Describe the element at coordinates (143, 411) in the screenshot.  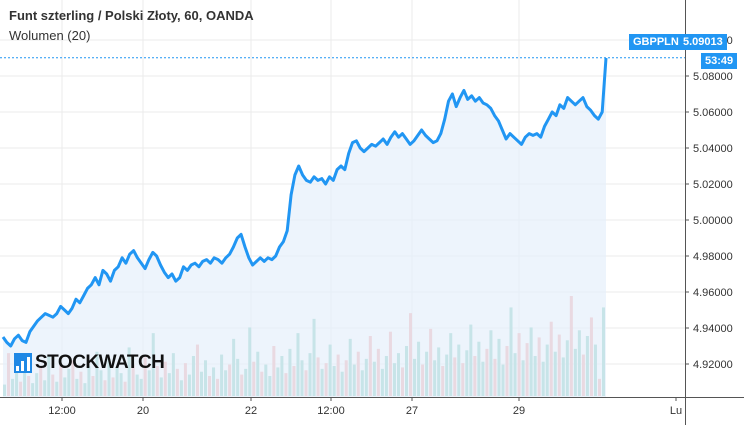
I see `x-tick-label: 20` at that location.